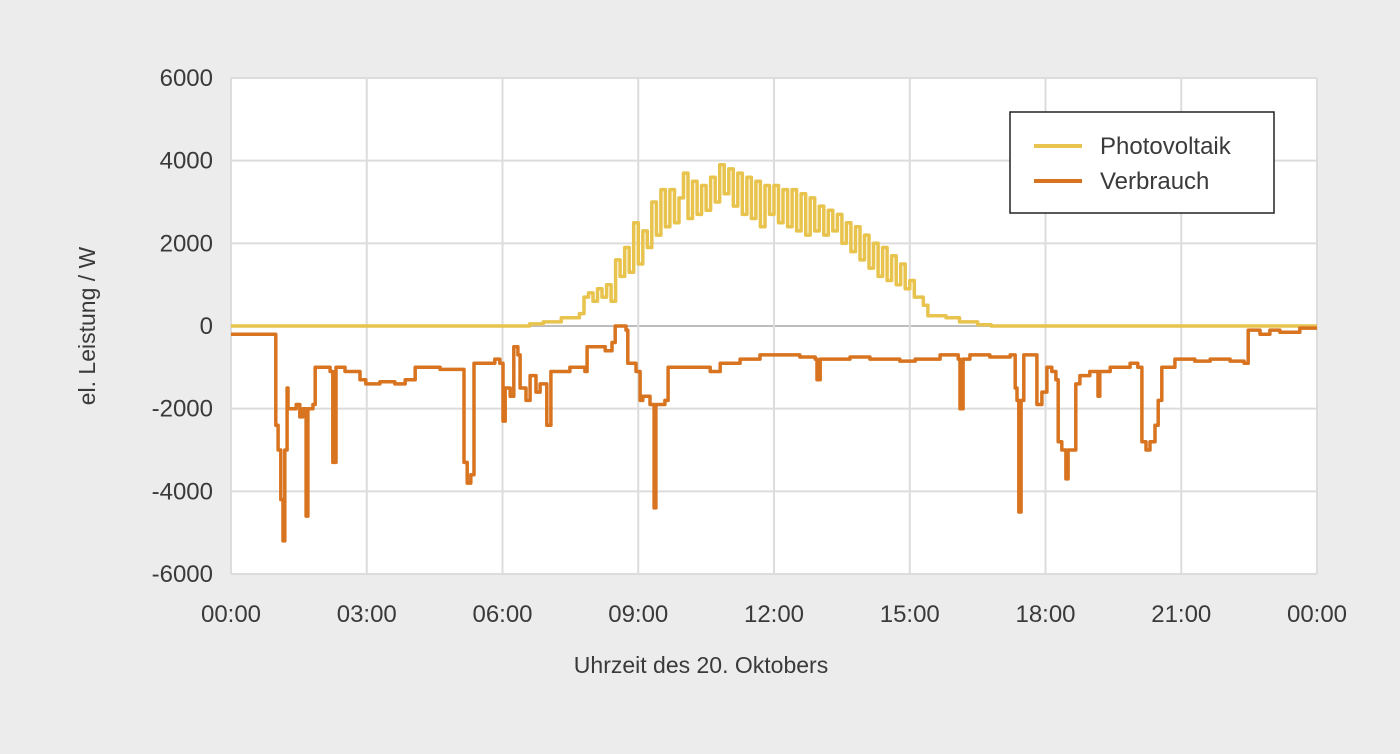 The height and width of the screenshot is (754, 1400). What do you see at coordinates (87, 325) in the screenshot?
I see `y-axis-label: el. Leistung / W` at bounding box center [87, 325].